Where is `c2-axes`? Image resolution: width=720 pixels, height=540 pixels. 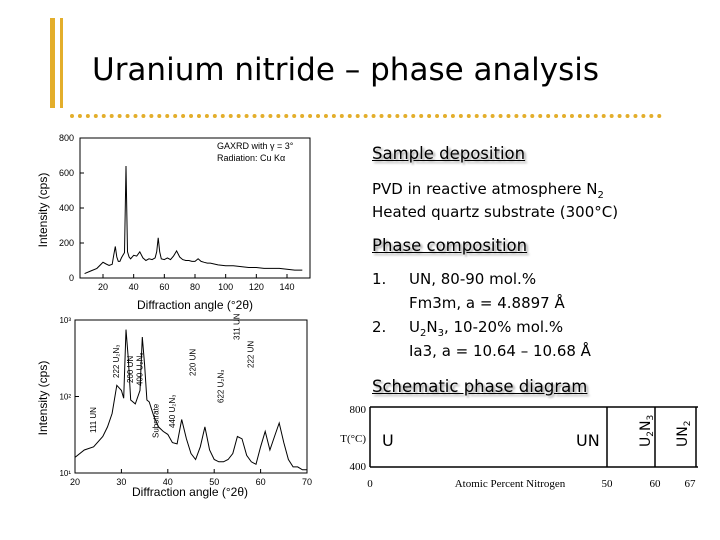 c2-axes is located at coordinates (191, 396).